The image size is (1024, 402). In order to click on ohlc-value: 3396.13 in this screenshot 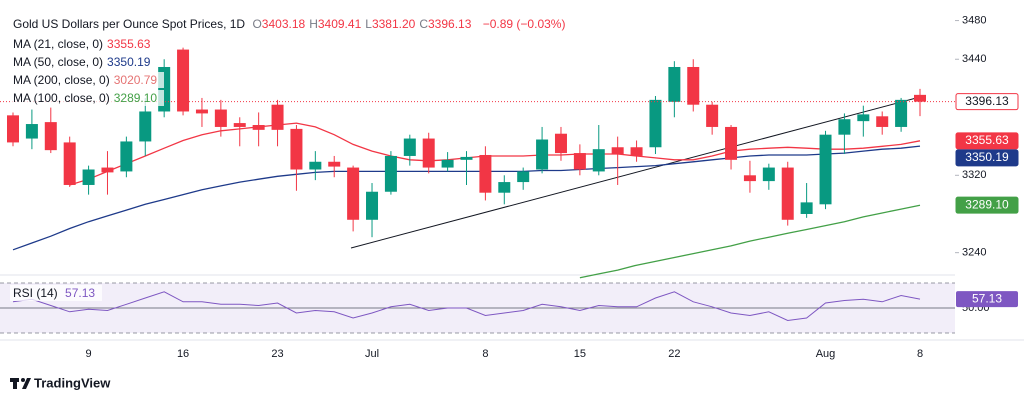, I will do `click(450, 24)`.